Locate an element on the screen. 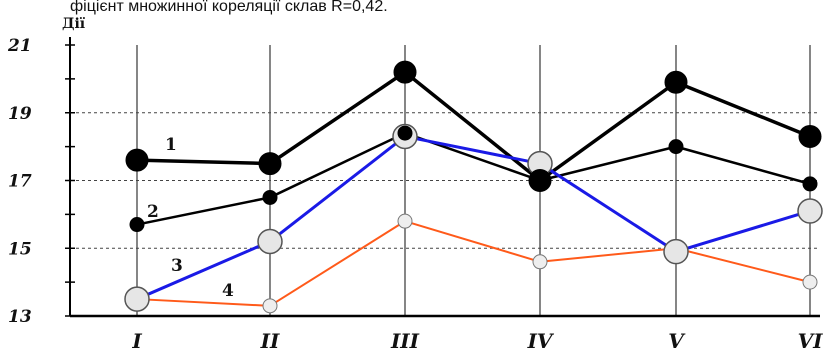  series-4-label: 4 is located at coordinates (228, 291).